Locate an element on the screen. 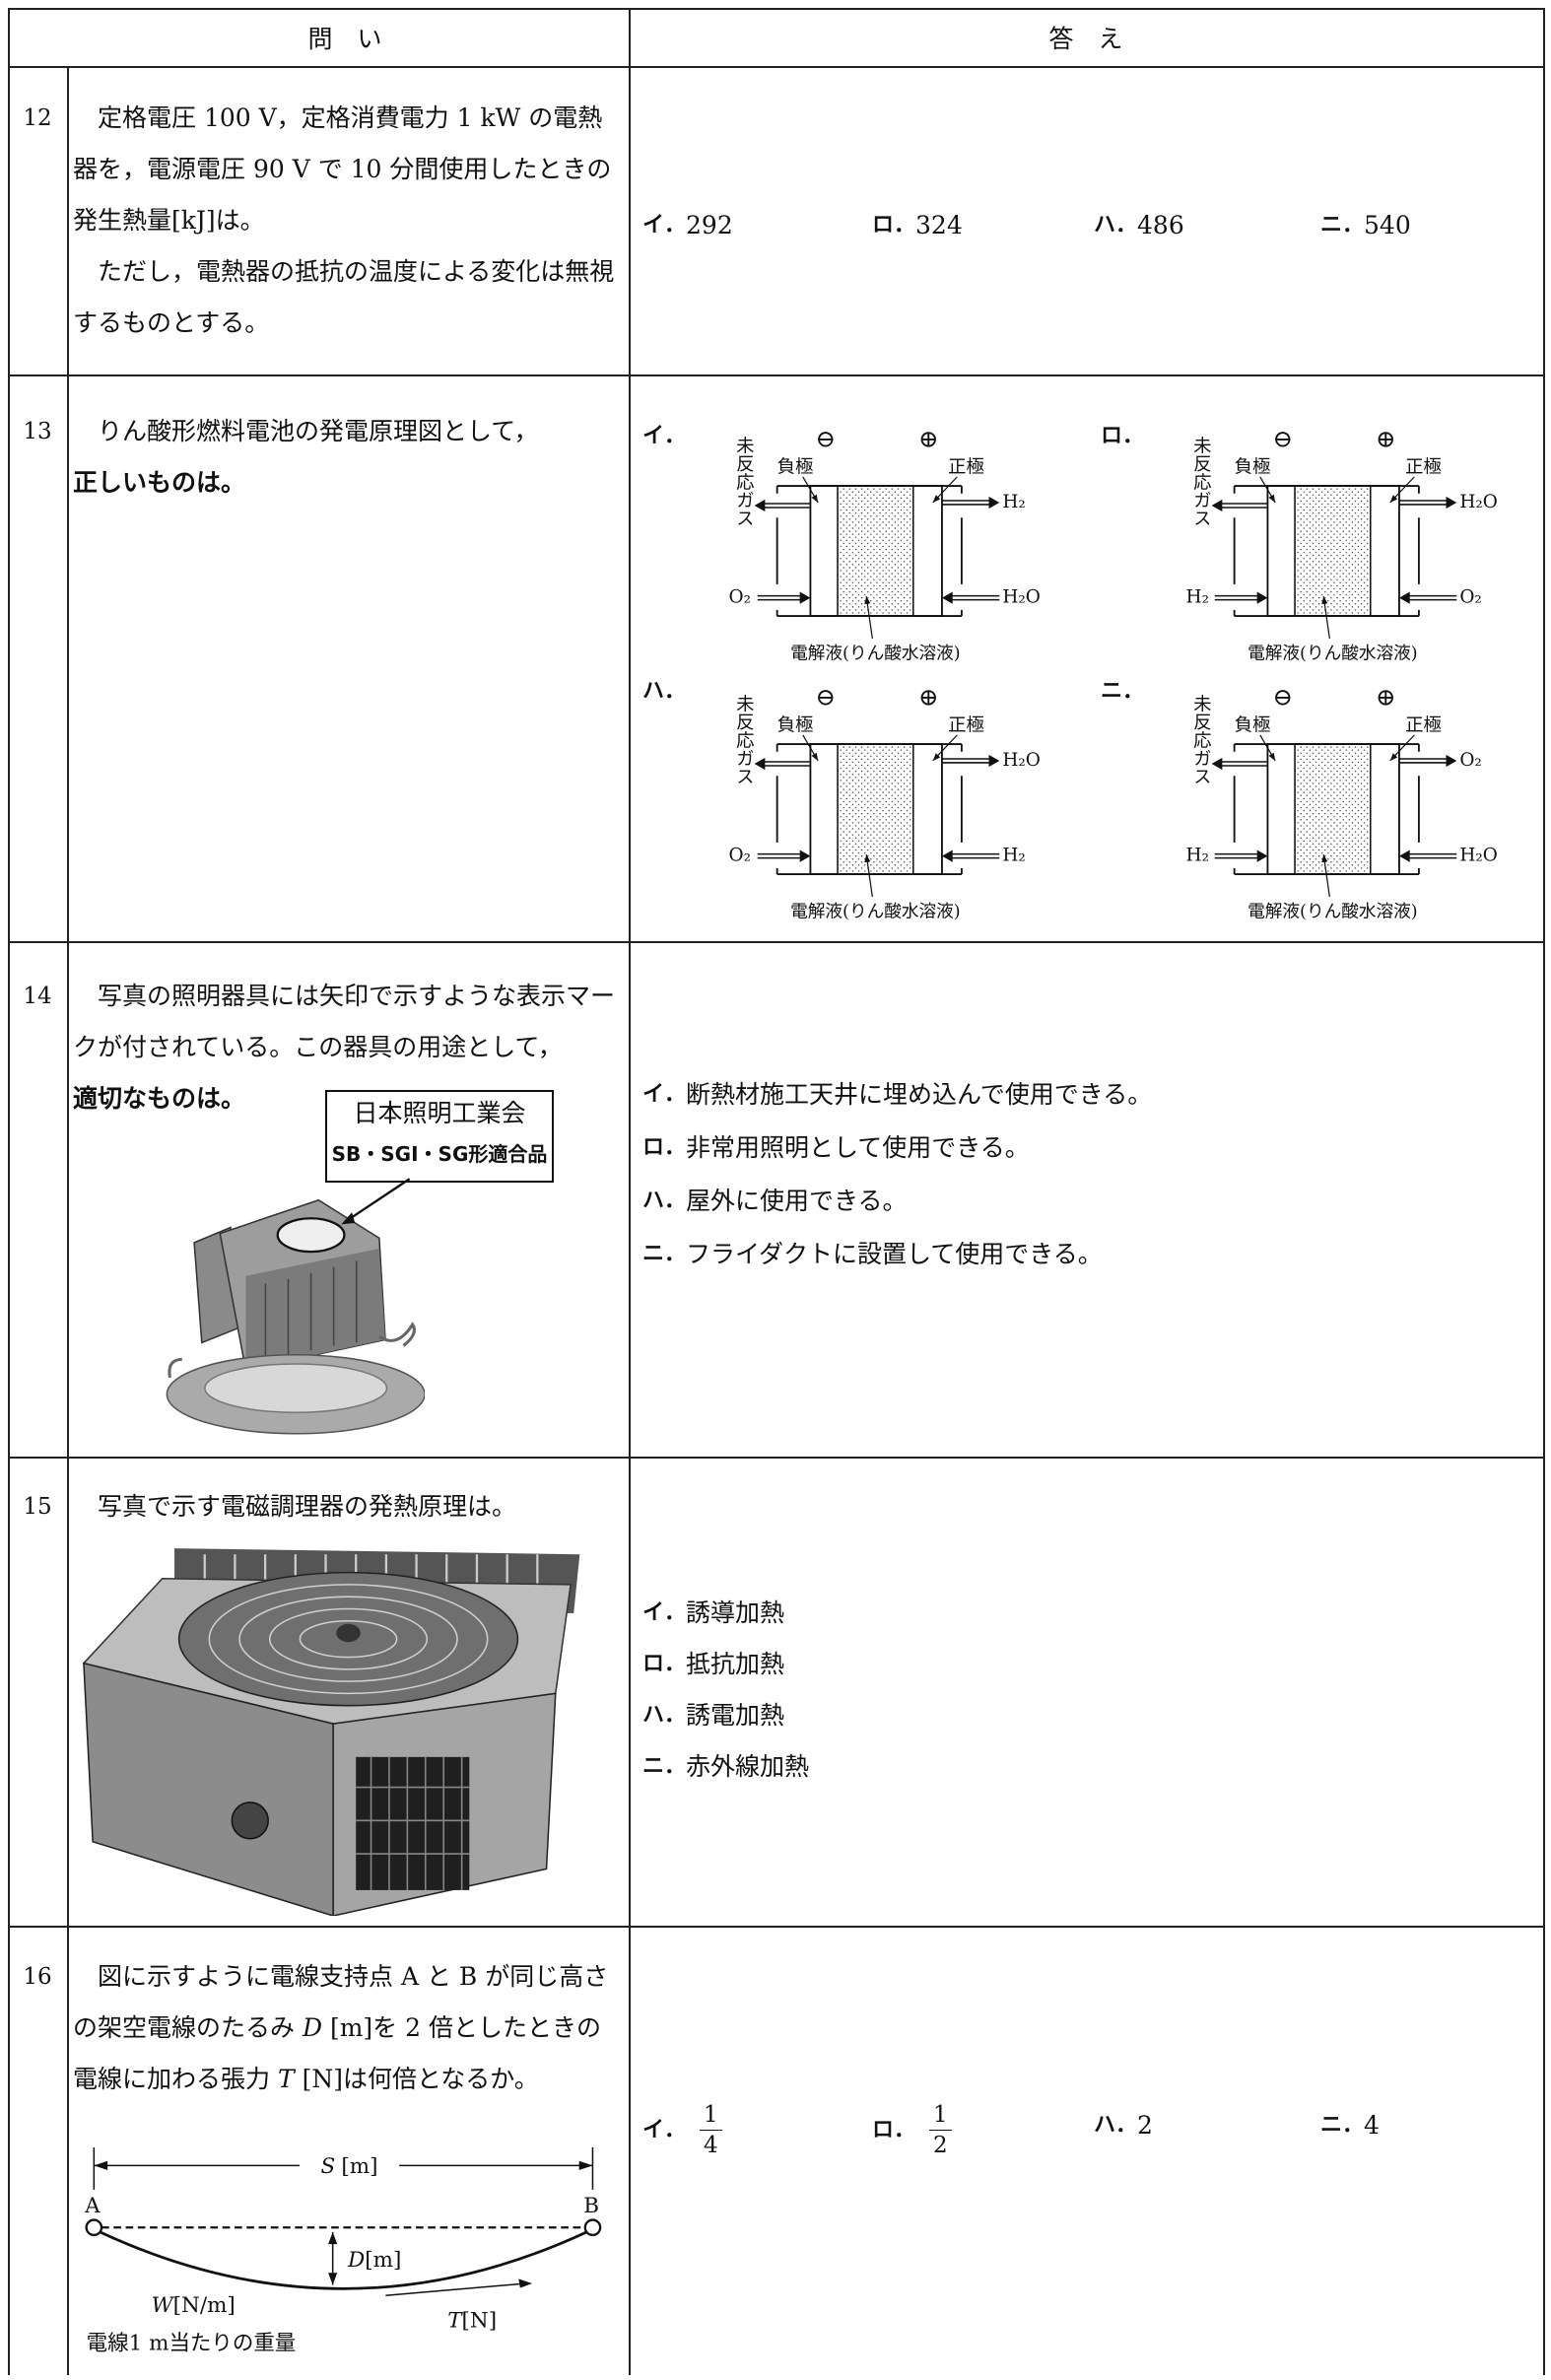 The image size is (1551, 2380). text-run: [m]を 2 倍としたときの電線に加わる張力 is located at coordinates (337, 2053).